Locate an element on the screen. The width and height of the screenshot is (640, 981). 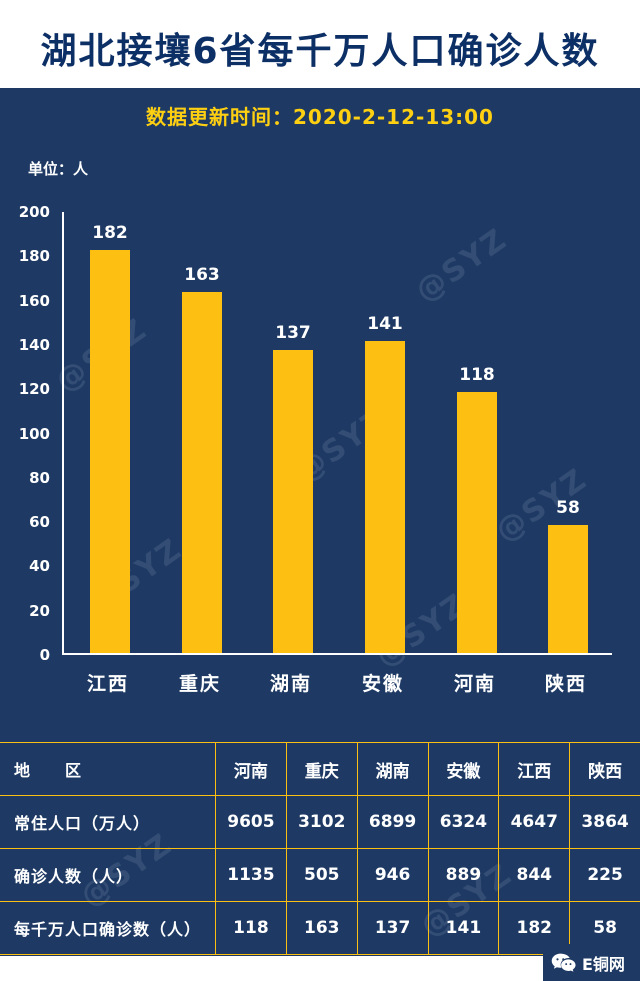
table-cell: 1135 is located at coordinates (250, 874).